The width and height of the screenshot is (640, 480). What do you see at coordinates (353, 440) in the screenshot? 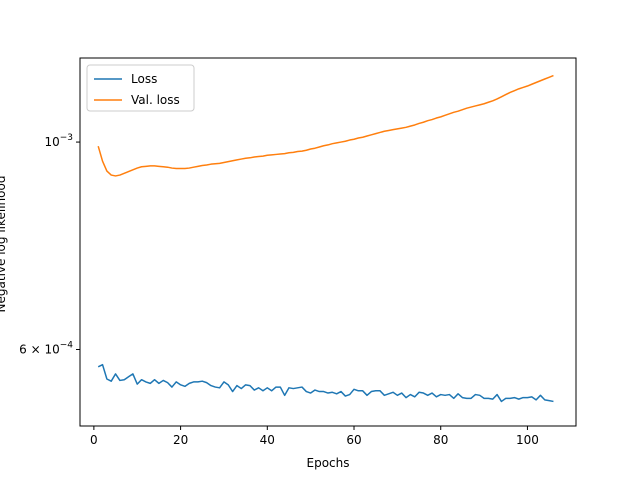
I see `x-tick-label: 60` at bounding box center [353, 440].